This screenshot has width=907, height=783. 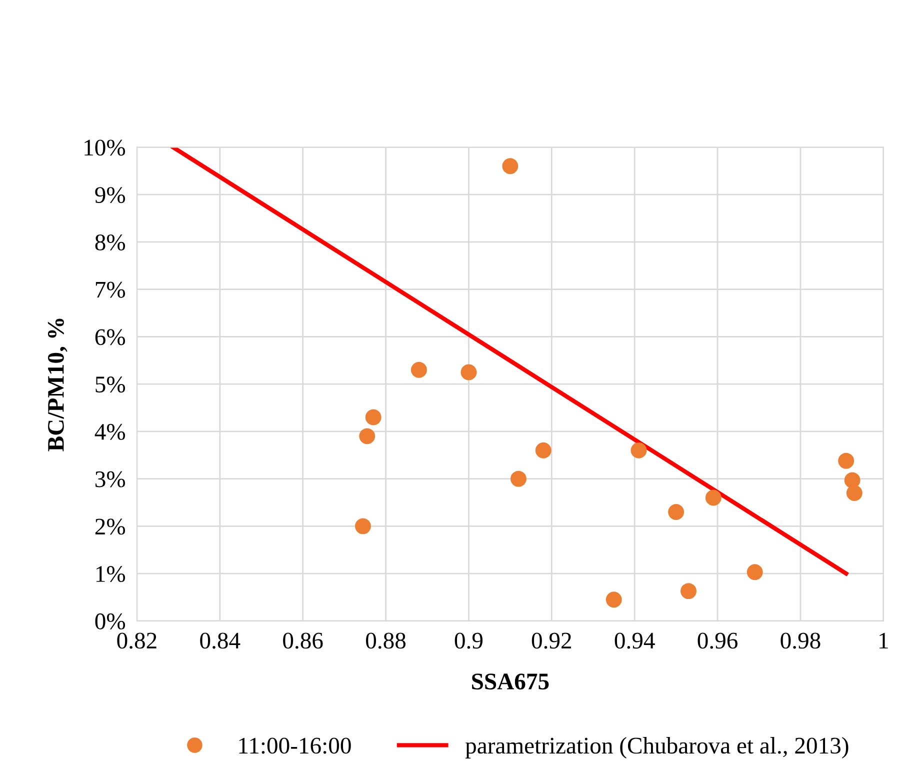 What do you see at coordinates (295, 746) in the screenshot?
I see `legend-label: 11:00-16:00` at bounding box center [295, 746].